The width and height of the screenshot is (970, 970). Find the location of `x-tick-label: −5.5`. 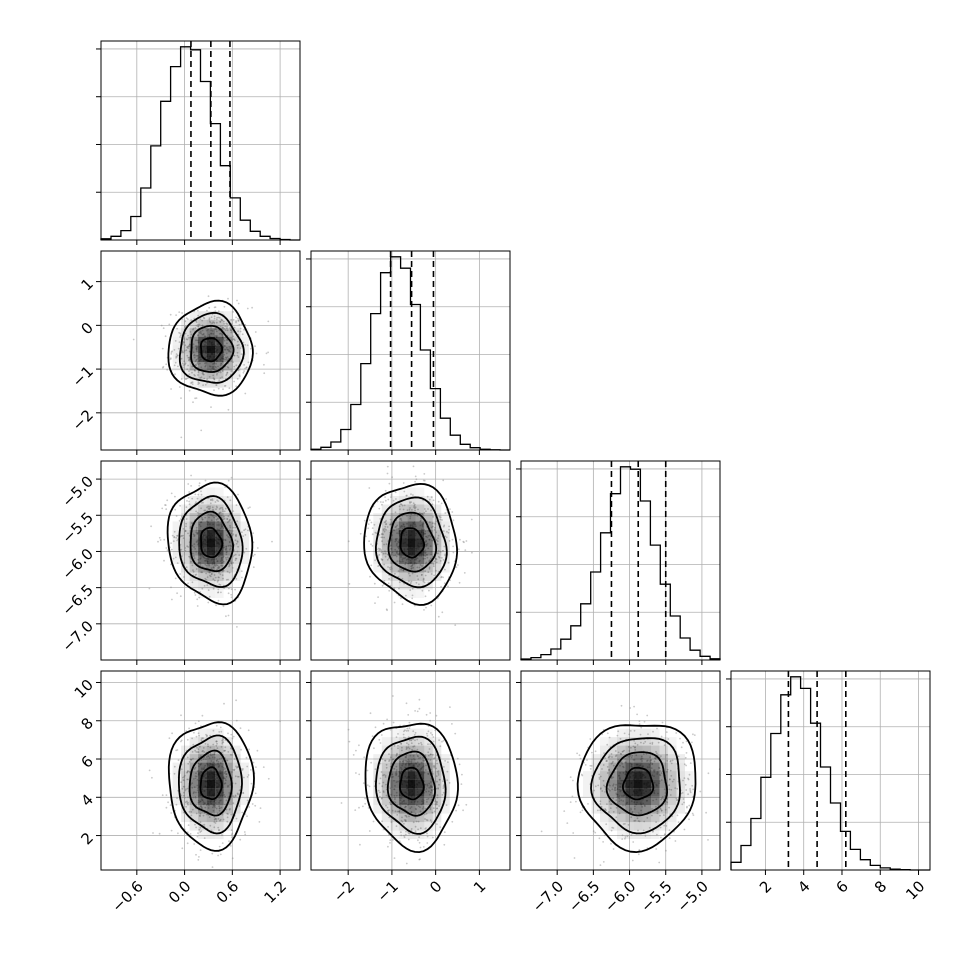

x-tick-label: −5.5 is located at coordinates (656, 896).